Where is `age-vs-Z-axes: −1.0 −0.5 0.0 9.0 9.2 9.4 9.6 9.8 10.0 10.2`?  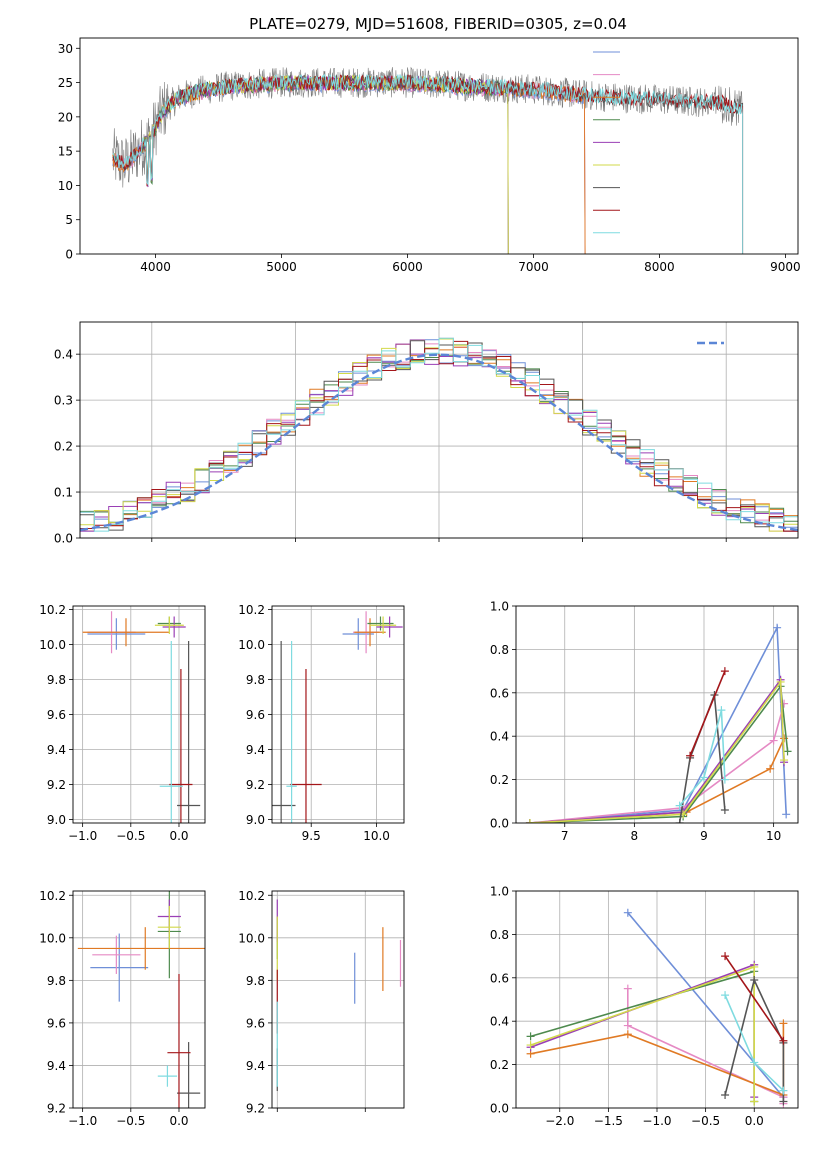
age-vs-Z-axes: −1.0 −0.5 0.0 9.0 9.2 9.4 9.6 9.8 10.0 10.2 is located at coordinates (122, 723).